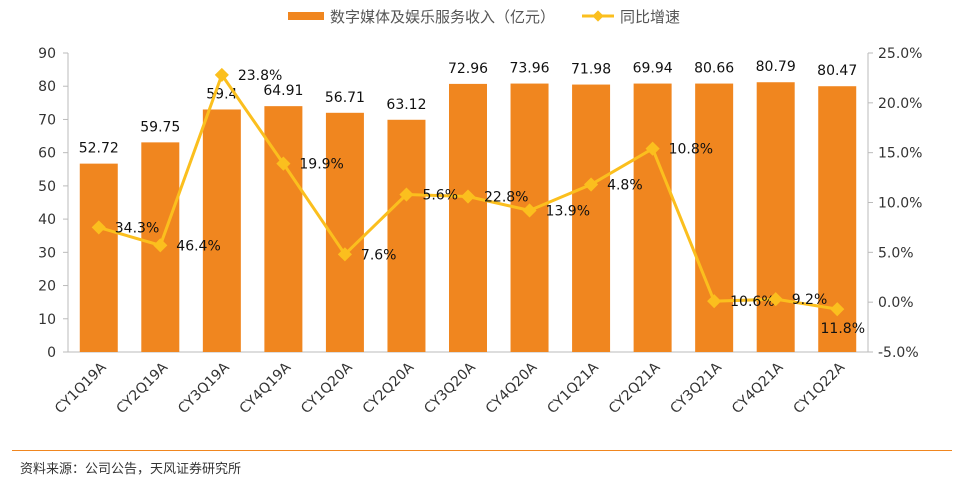 The height and width of the screenshot is (480, 960). What do you see at coordinates (260, 76) in the screenshot?
I see `line-data-label: 23.8%` at bounding box center [260, 76].